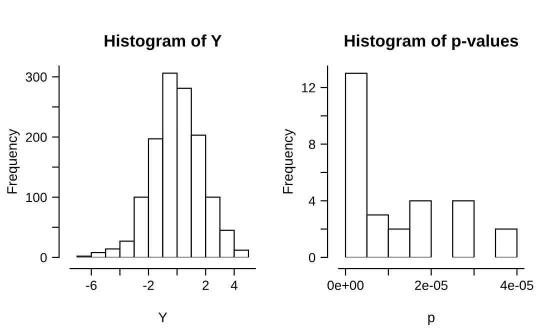 This screenshot has width=540, height=330. I want to click on x-tick-label: -6, so click(91, 285).